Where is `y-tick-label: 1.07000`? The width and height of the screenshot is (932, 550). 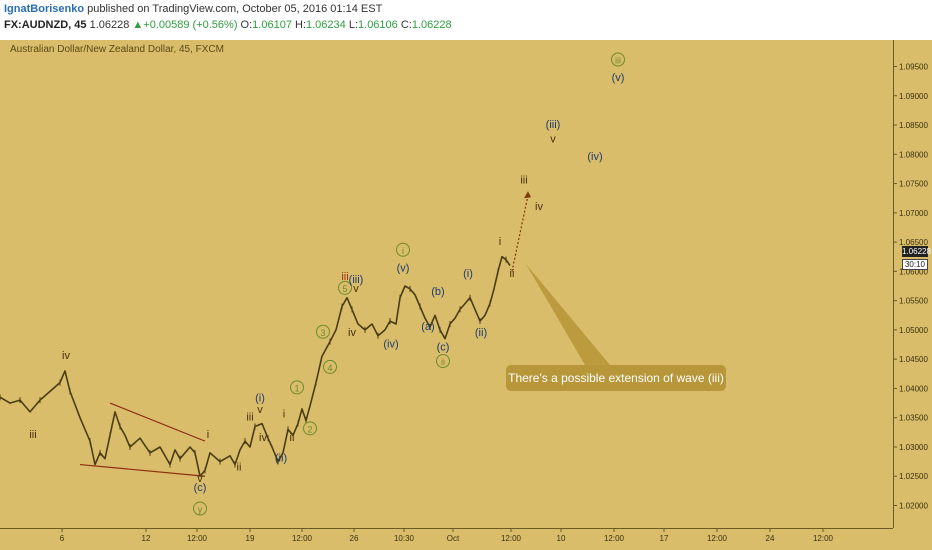
y-tick-label: 1.07000 is located at coordinates (913, 213).